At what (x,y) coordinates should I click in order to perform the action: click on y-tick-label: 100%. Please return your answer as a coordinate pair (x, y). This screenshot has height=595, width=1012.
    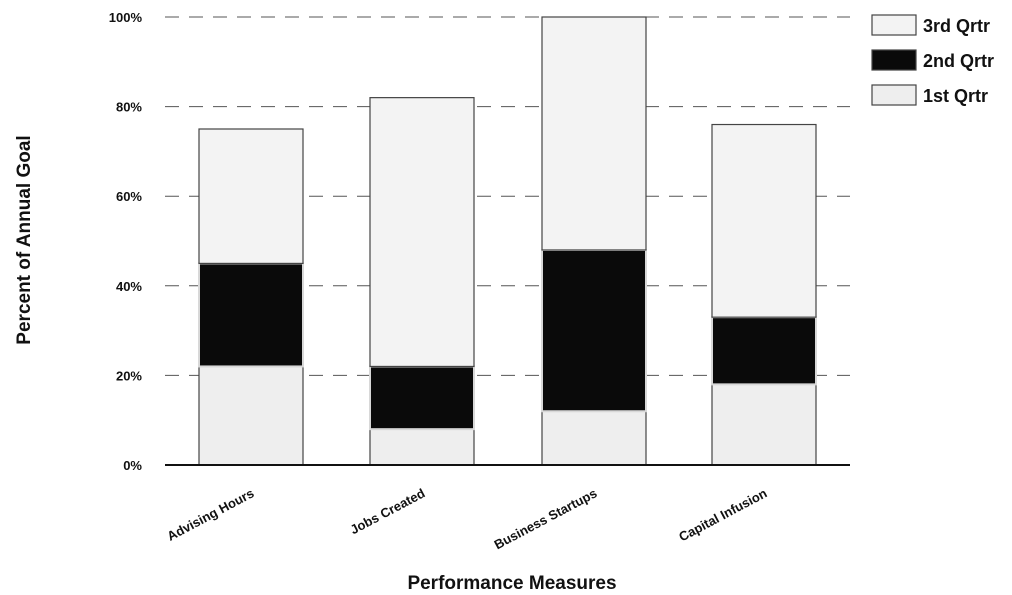
    Looking at the image, I should click on (126, 17).